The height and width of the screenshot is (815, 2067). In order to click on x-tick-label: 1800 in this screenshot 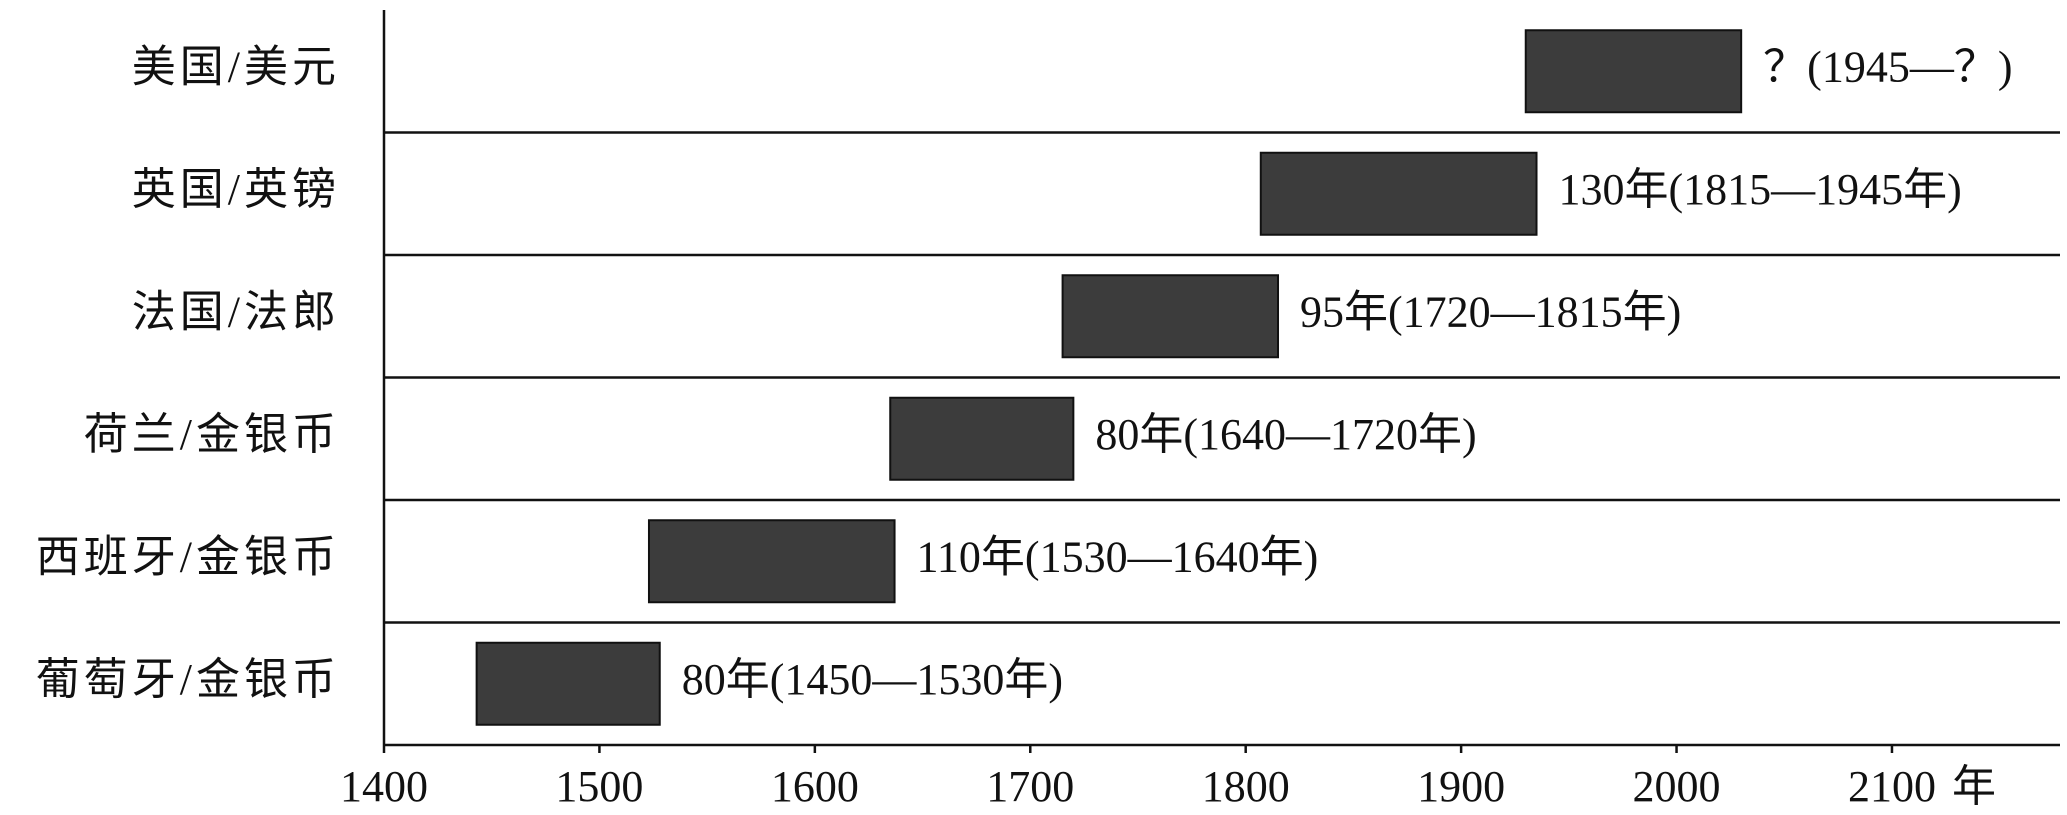, I will do `click(1246, 786)`.